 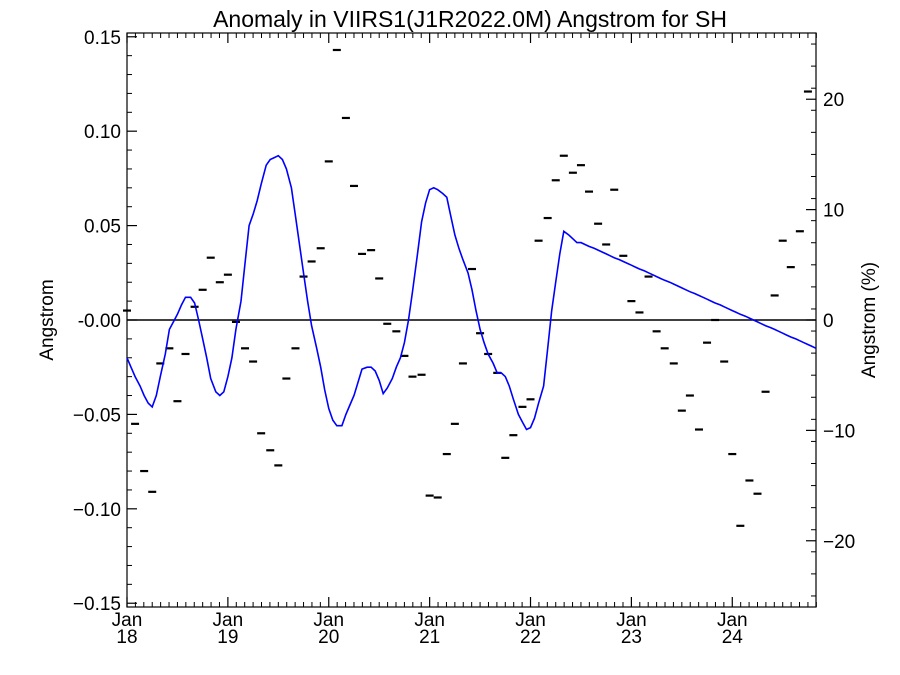 What do you see at coordinates (833, 100) in the screenshot?
I see `right-tick-label: 20` at bounding box center [833, 100].